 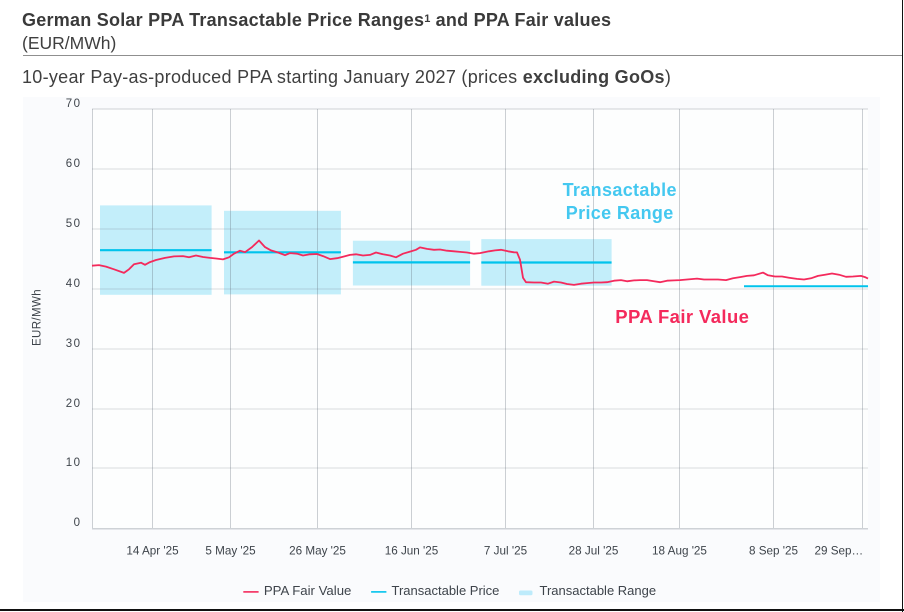 I want to click on svg-text: 14 Apr '25, so click(x=152, y=550).